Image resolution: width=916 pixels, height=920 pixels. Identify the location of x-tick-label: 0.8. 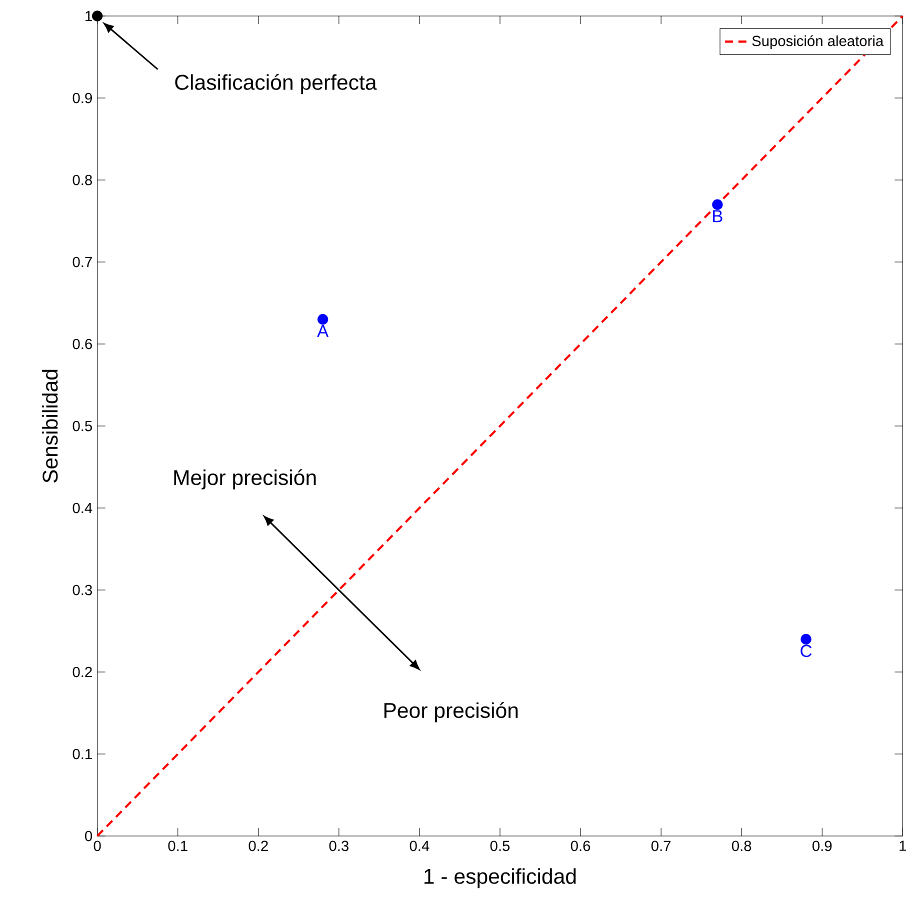
(742, 846).